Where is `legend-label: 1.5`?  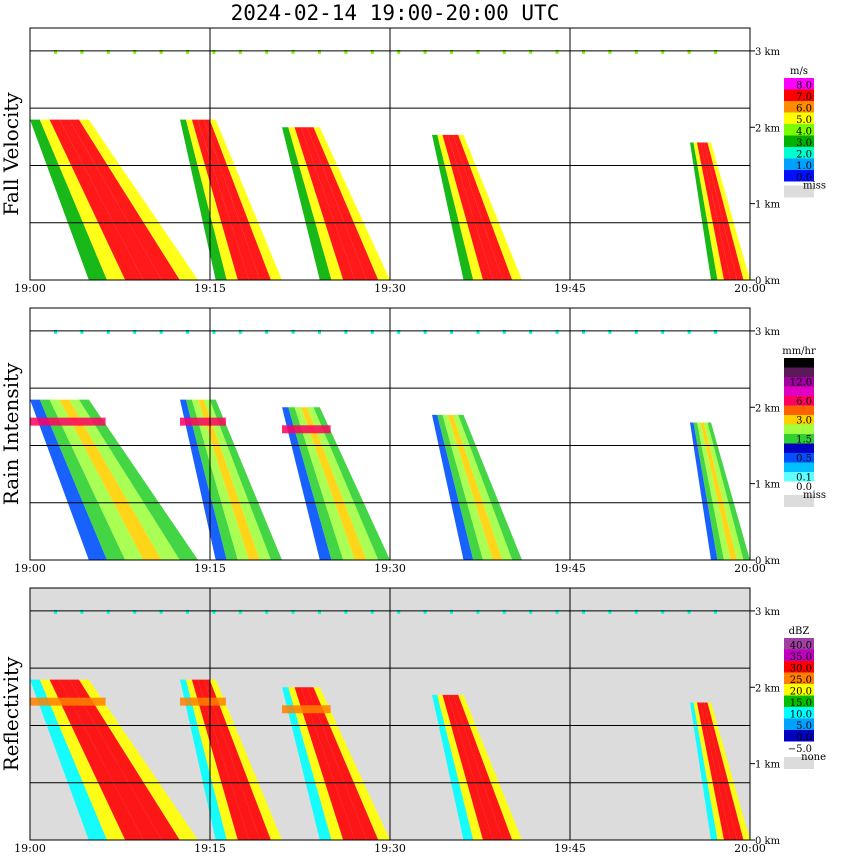
legend-label: 1.5 is located at coordinates (804, 440).